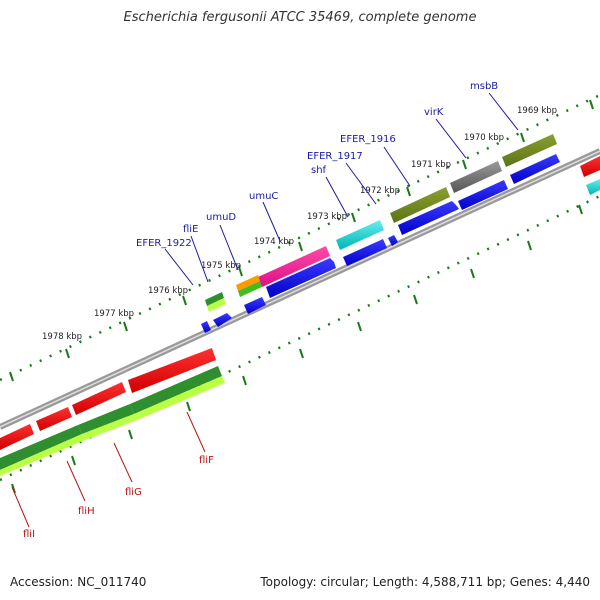 The height and width of the screenshot is (600, 600). I want to click on tick-label: 1970 kbp, so click(484, 138).